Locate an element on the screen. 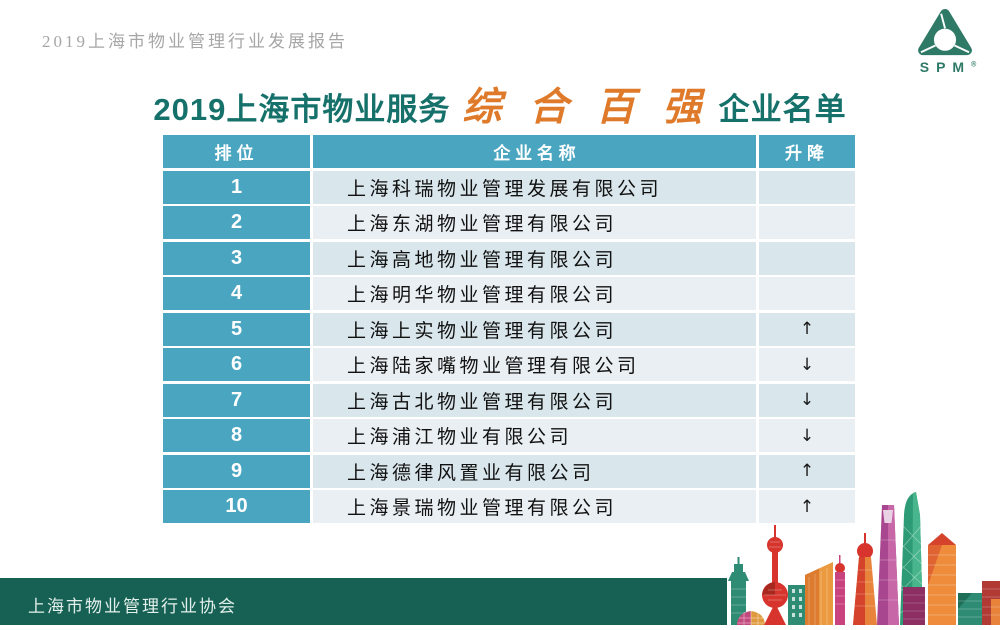 The image size is (1000, 630). rank-cell: 1 is located at coordinates (236, 187).